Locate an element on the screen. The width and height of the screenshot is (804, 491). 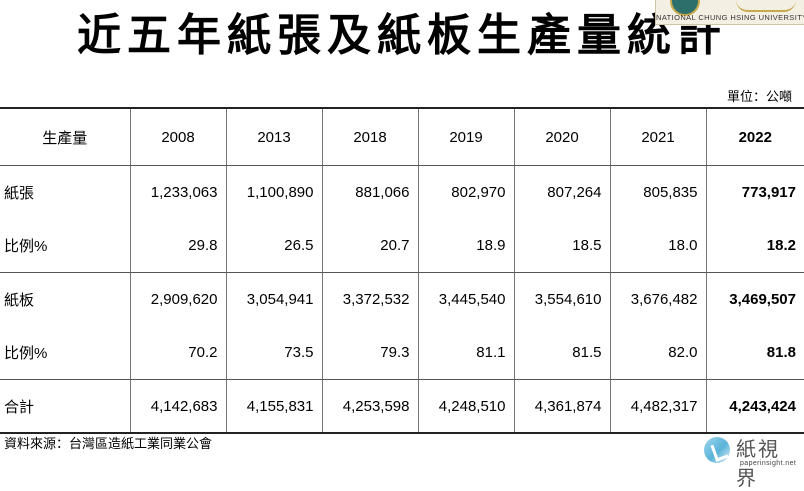
row-label: 紙板 is located at coordinates (19, 300).